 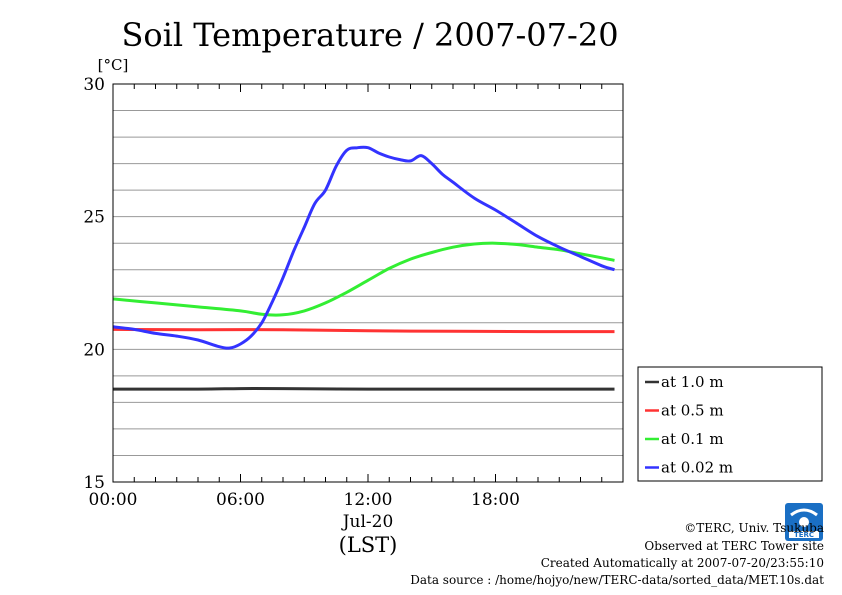 I want to click on legend-entry: at 0.5 m, so click(x=692, y=411).